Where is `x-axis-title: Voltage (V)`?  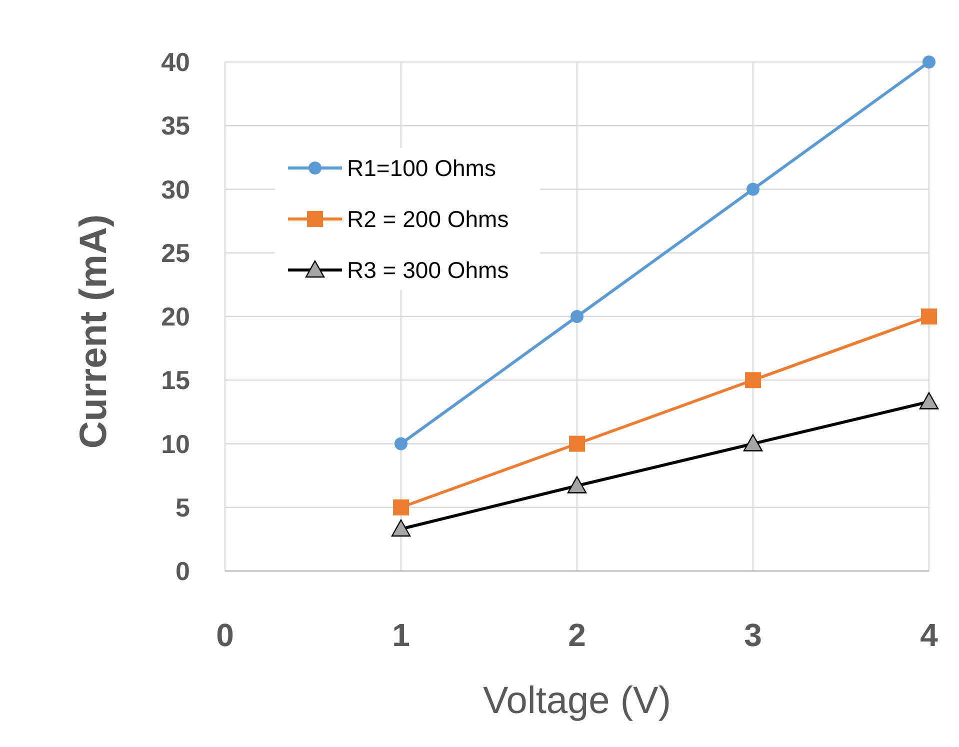
x-axis-title: Voltage (V) is located at coordinates (577, 701).